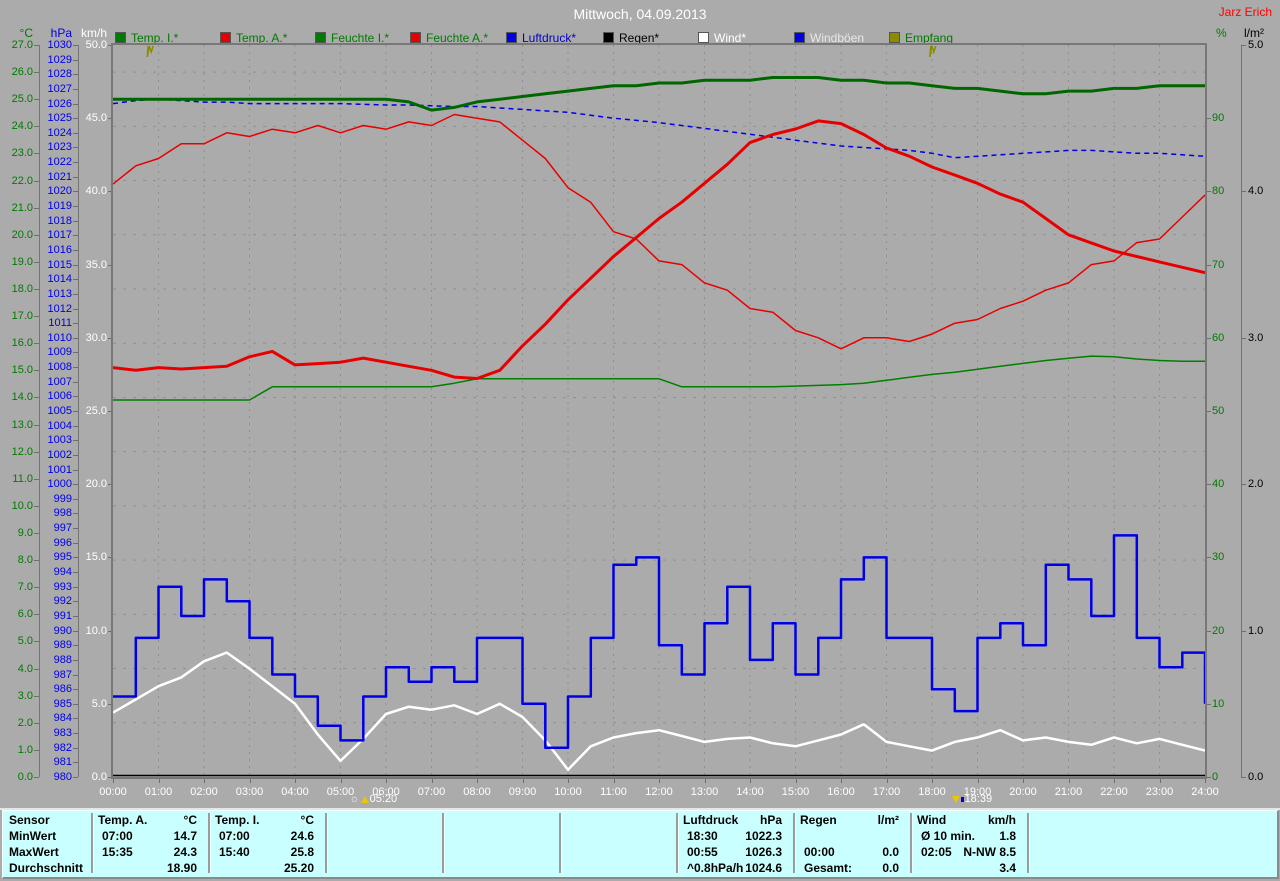  Describe the element at coordinates (828, 868) in the screenshot. I see `table-cell-time: Gesamt:` at that location.